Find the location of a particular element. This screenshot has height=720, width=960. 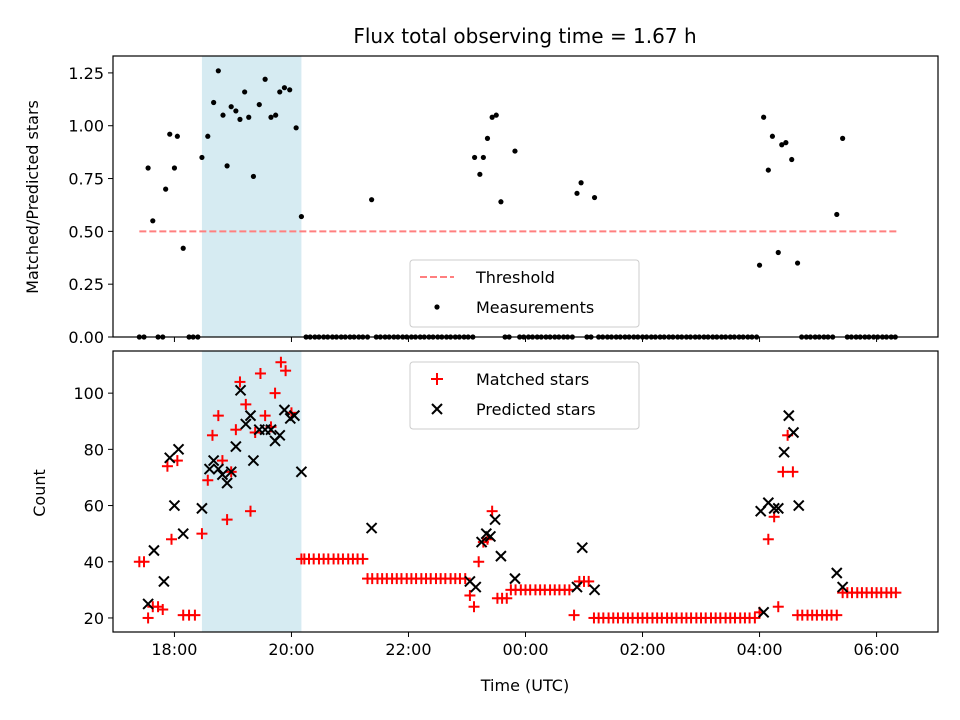

top-y-tick-label: 1.00 is located at coordinates (86, 126).